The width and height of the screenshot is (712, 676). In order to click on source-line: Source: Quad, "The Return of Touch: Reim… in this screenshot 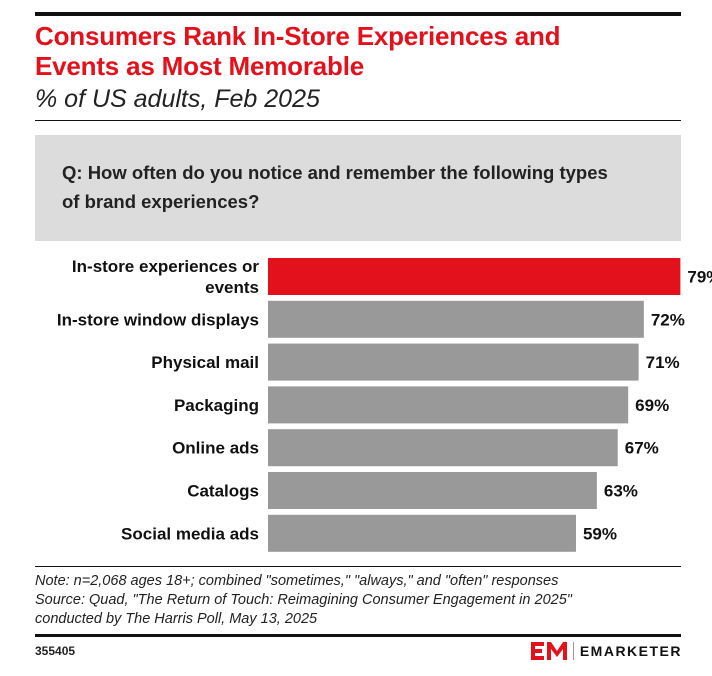, I will do `click(303, 600)`.